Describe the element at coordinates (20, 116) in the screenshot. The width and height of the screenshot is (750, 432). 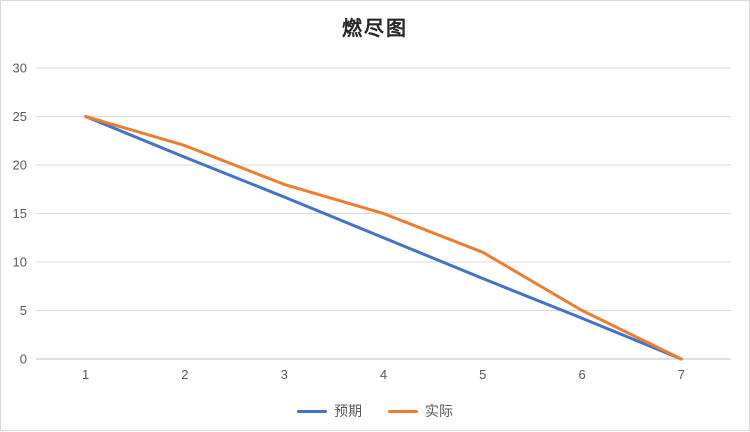
I see `y-tick-label: 25` at that location.